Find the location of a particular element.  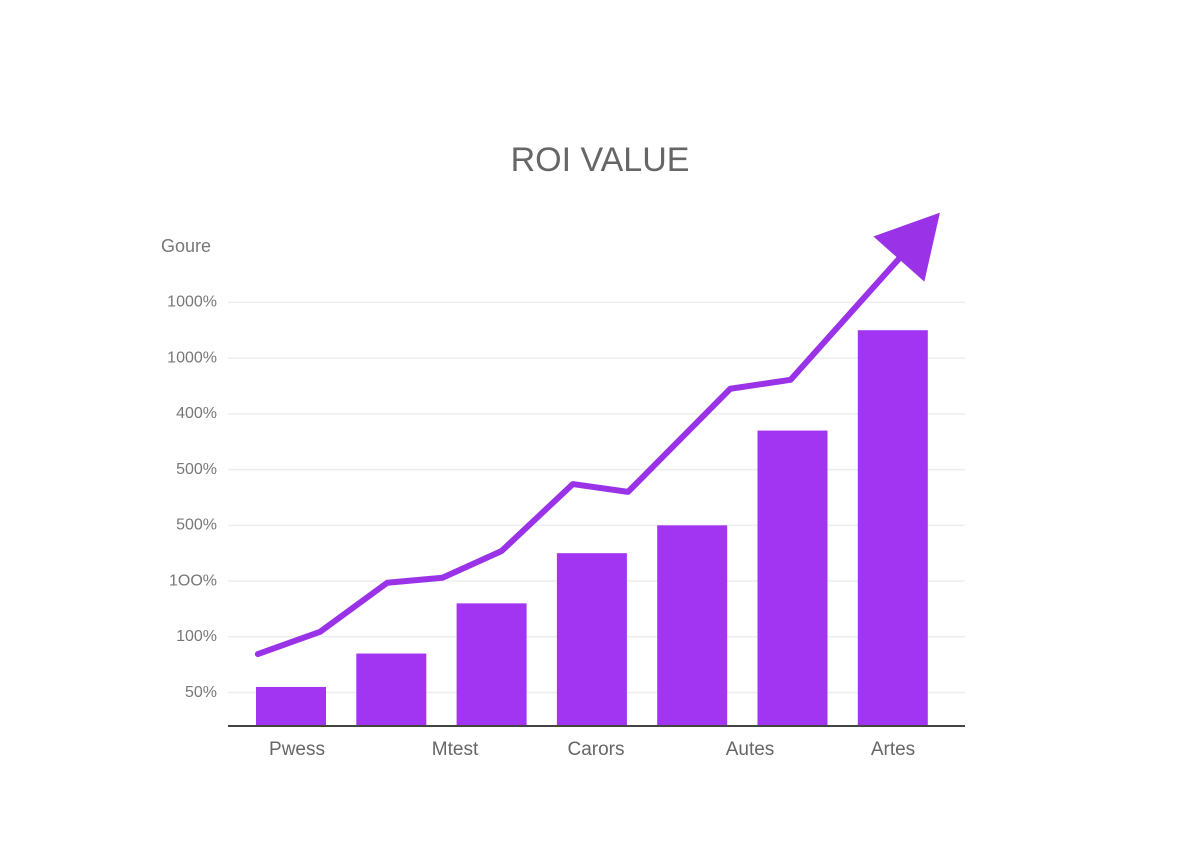

trend-arrowhead is located at coordinates (906, 247).